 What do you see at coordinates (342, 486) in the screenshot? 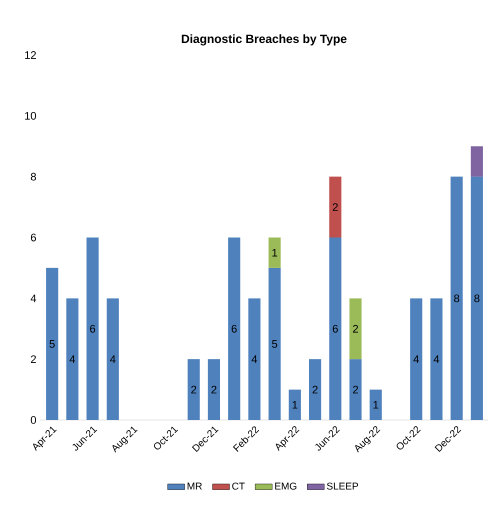
I see `legend-label: SLEEP` at bounding box center [342, 486].